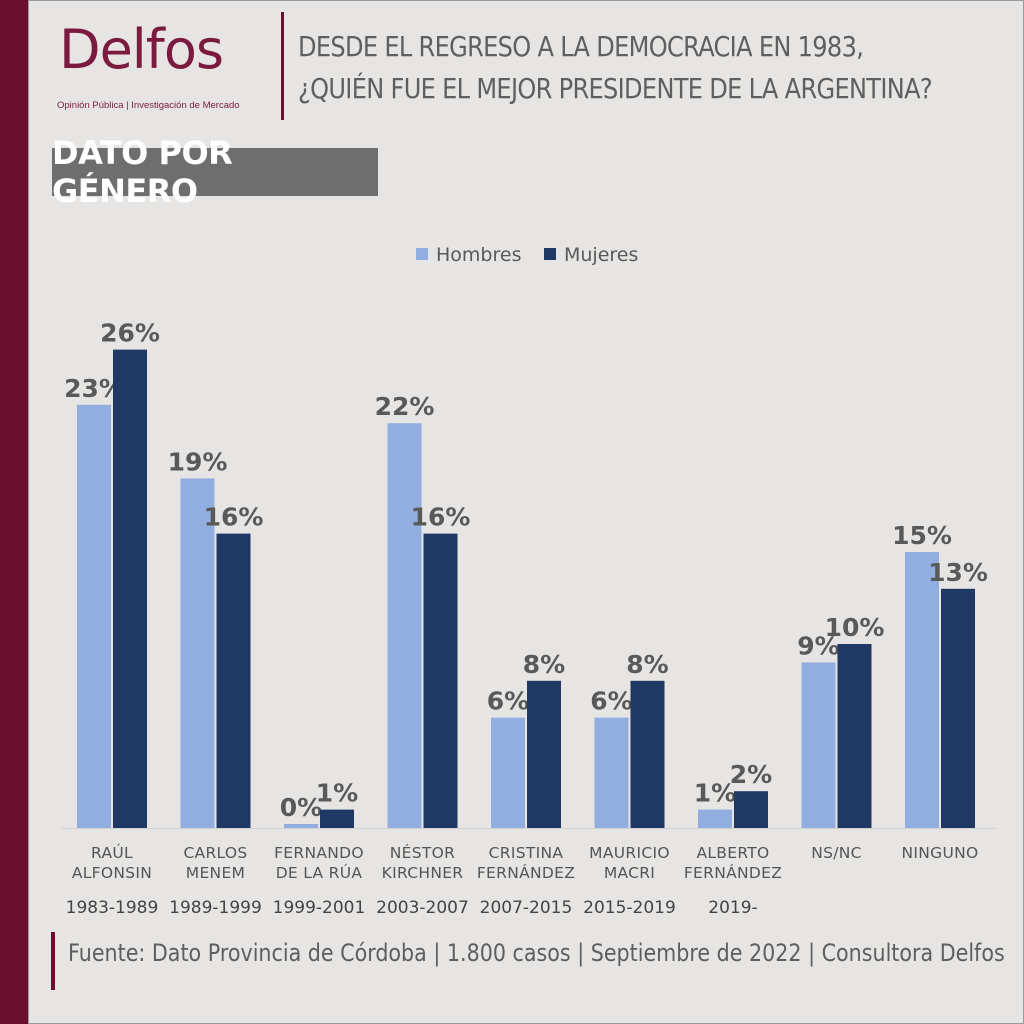 The image size is (1024, 1024). Describe the element at coordinates (282, 66) in the screenshot. I see `header-divider` at that location.